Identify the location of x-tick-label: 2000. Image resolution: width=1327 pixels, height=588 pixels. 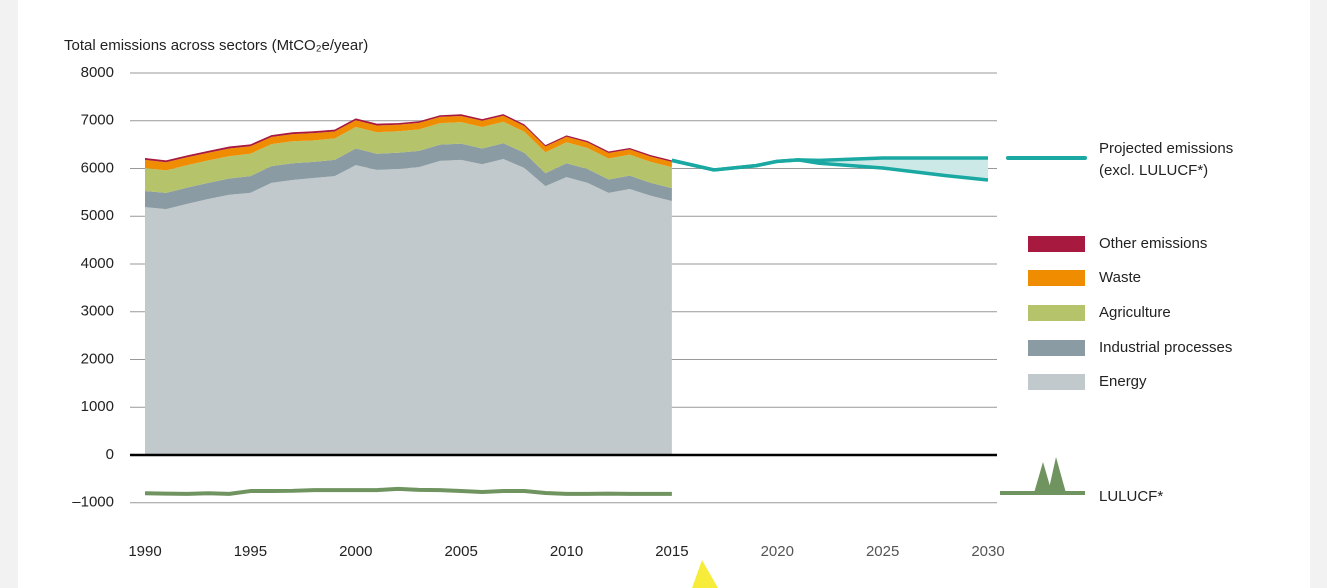
(355, 551).